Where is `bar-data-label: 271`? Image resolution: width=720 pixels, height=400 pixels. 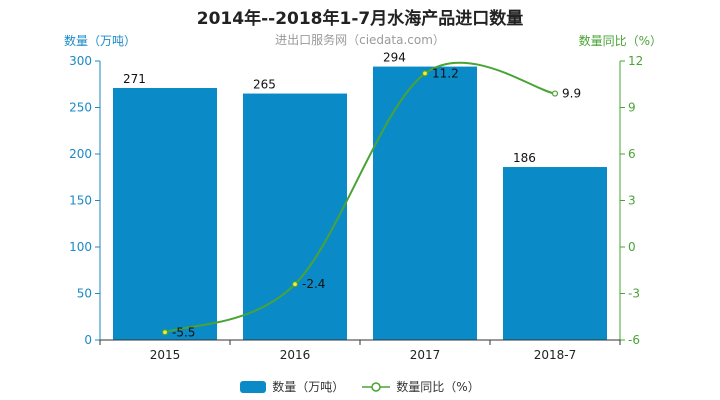
bar-data-label: 271 is located at coordinates (134, 79).